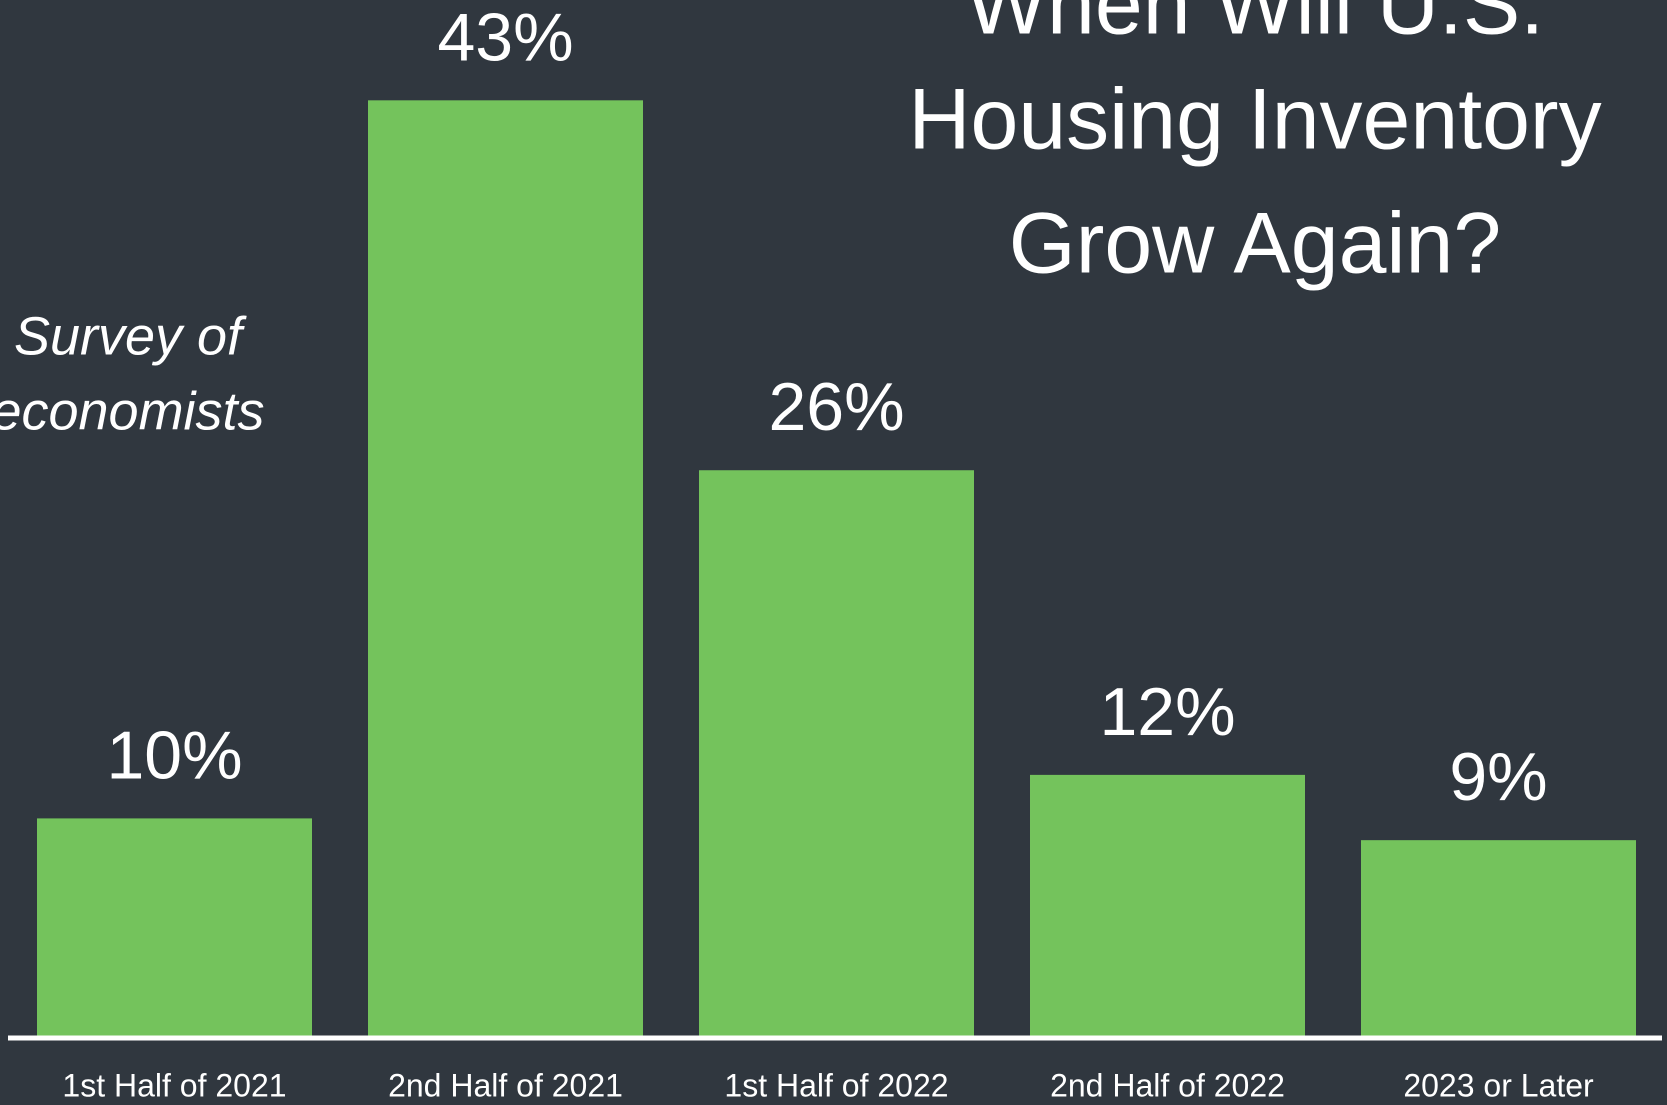  Describe the element at coordinates (1498, 777) in the screenshot. I see `data-label: 9%` at that location.